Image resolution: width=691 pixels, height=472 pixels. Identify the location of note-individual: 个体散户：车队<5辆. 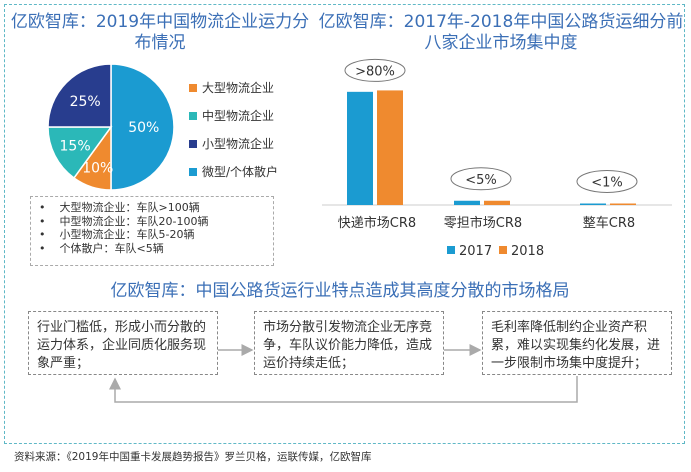
(156, 249).